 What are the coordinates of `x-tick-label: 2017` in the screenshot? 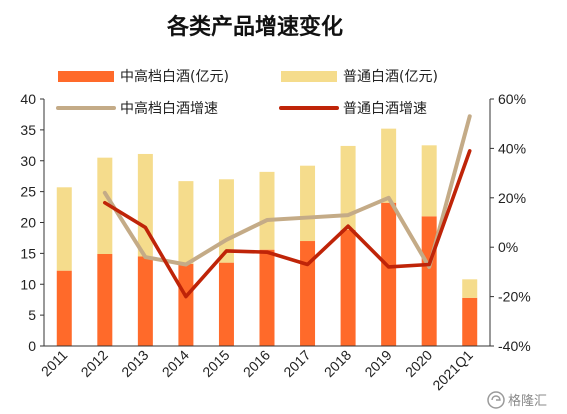 It's located at (296, 363).